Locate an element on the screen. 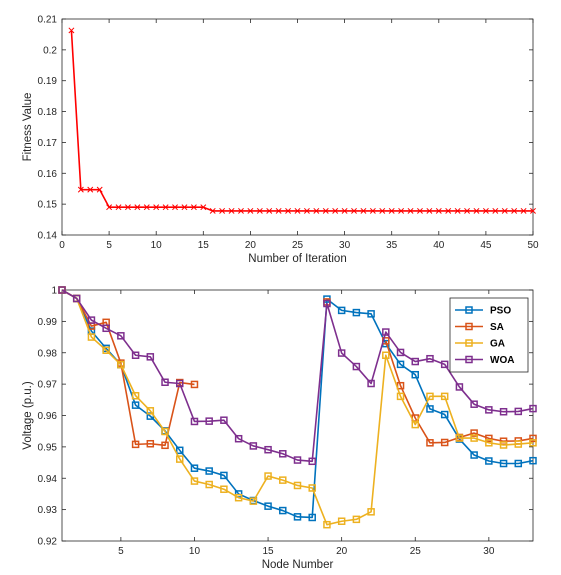 This screenshot has height=575, width=561. legend-woa-label: WOA is located at coordinates (502, 360).